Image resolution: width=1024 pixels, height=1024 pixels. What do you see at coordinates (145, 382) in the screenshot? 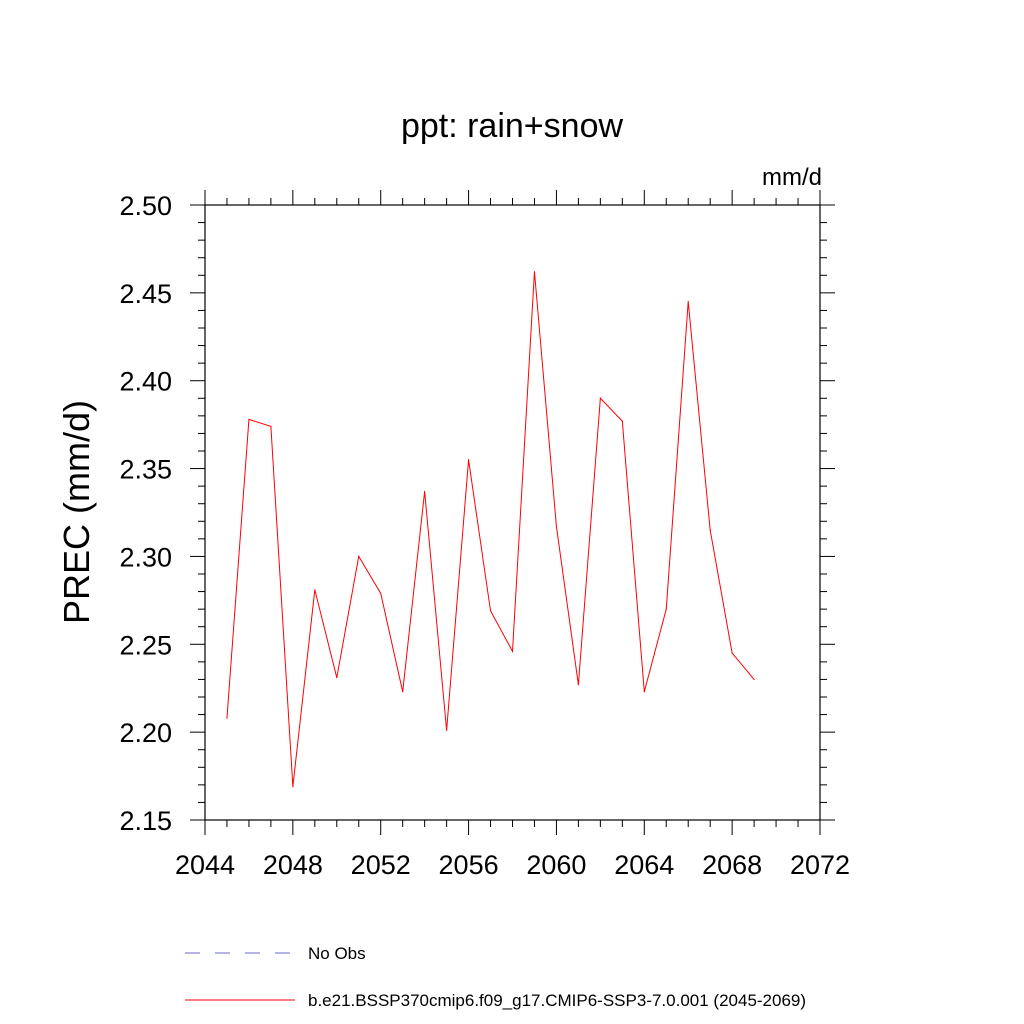
I see `y-tick-label: 2.40` at bounding box center [145, 382].